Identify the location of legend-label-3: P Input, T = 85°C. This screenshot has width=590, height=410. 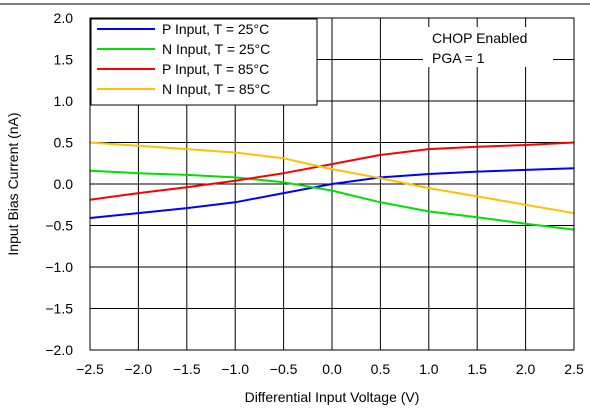
(215, 69).